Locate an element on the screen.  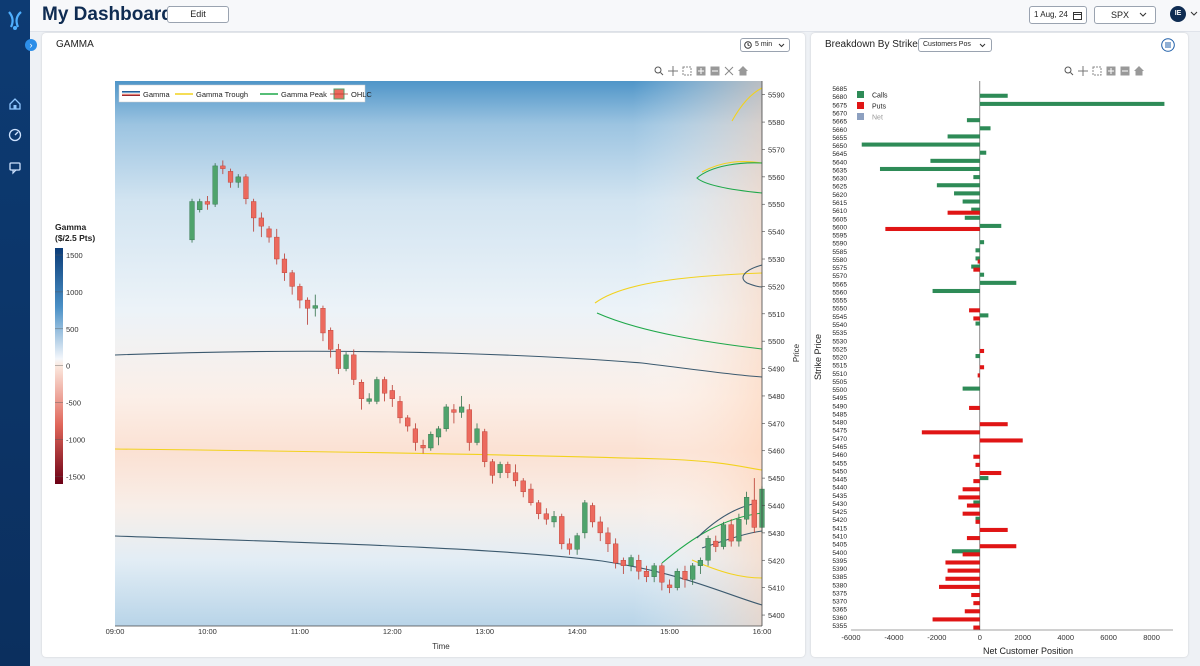
filter-settings-icon is located at coordinates (1168, 45).